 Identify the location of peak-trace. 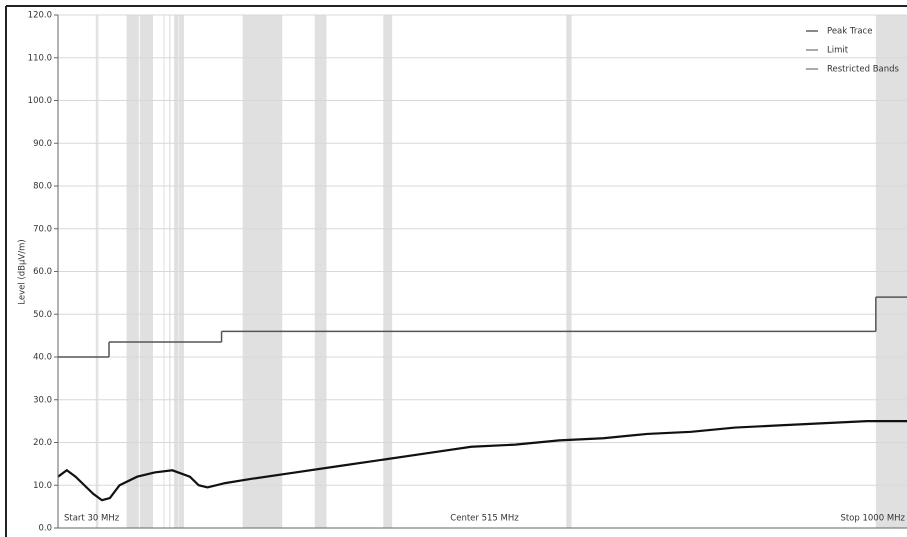
(482, 461).